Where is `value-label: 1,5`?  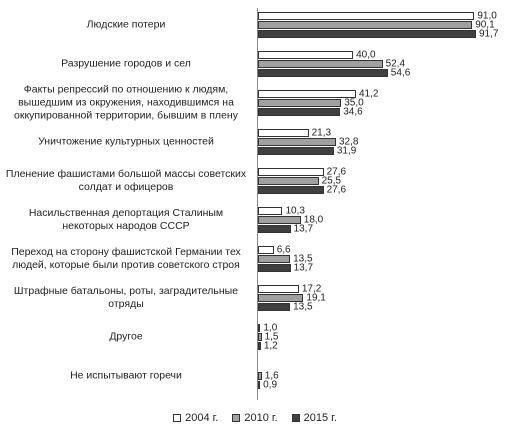
value-label: 1,5 is located at coordinates (271, 337).